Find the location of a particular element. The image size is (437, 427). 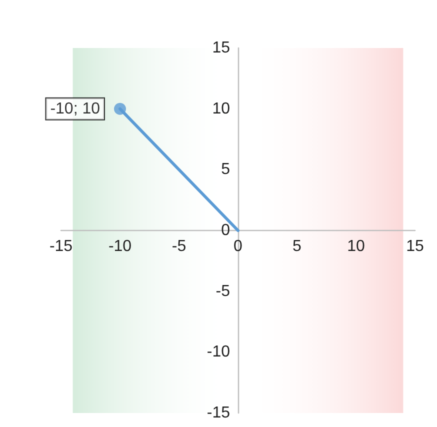

y-tick-label: -15 is located at coordinates (218, 413).